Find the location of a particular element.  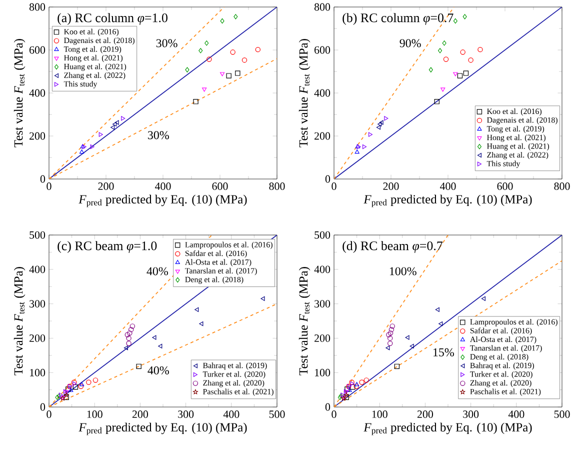

chart-title: (d) RC beam φ=0.7 is located at coordinates (392, 247).